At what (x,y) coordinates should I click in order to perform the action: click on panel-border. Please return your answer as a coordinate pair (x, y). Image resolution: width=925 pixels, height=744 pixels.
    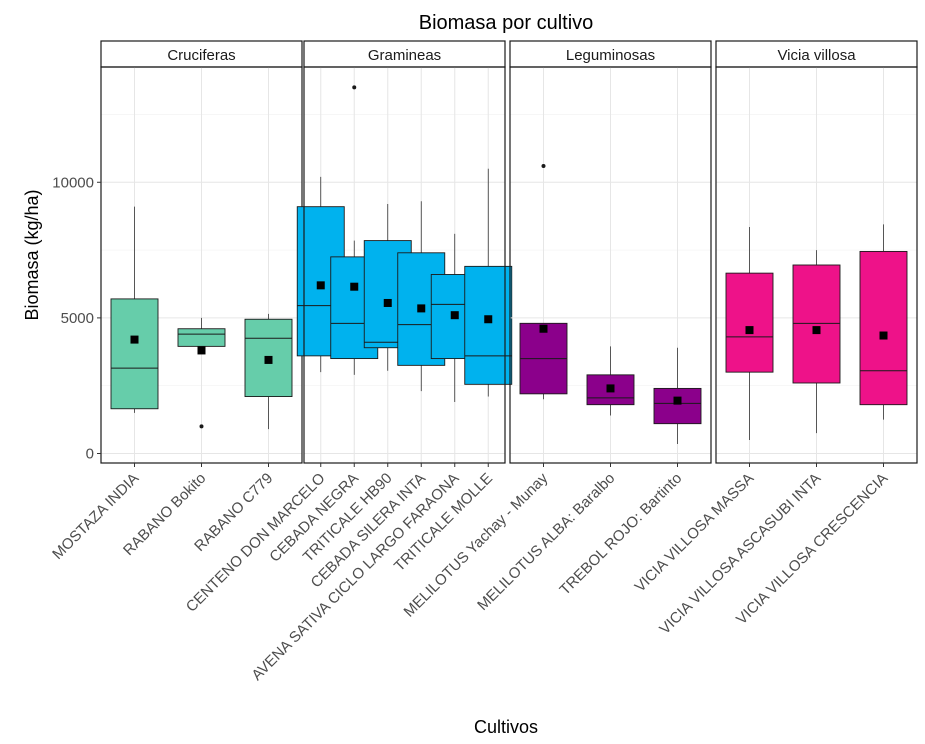
    Looking at the image, I should click on (404, 265).